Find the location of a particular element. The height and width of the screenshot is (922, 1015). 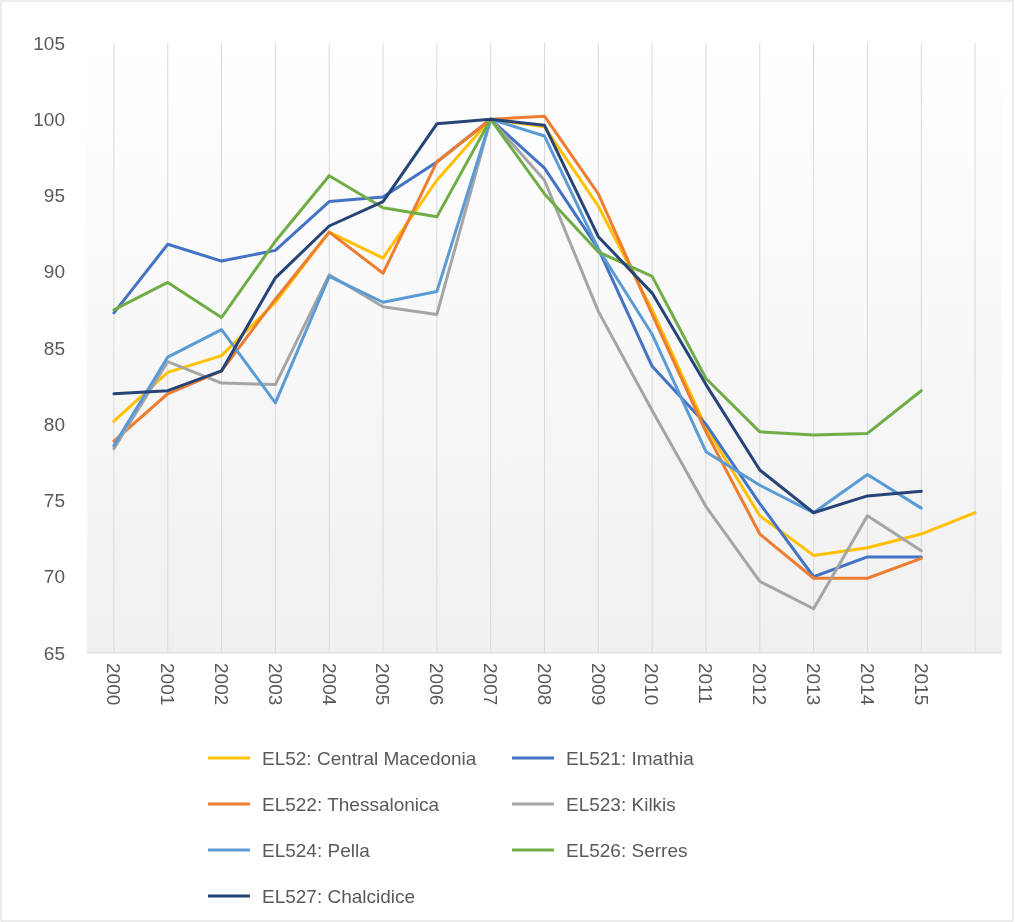

x-tick-label: 2008 is located at coordinates (544, 684).